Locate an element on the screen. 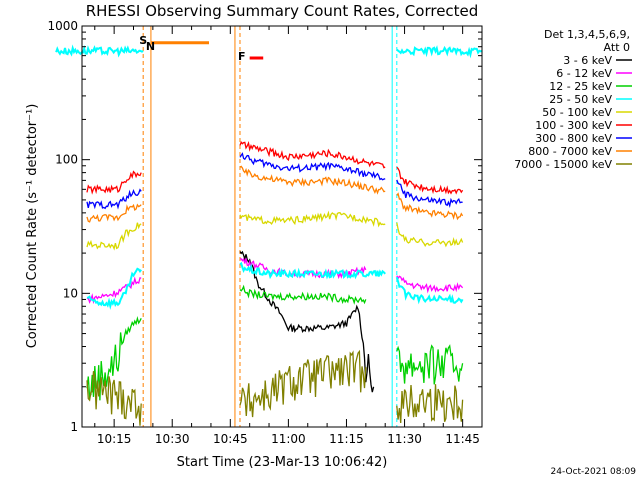  x-tick-label: 10:15 is located at coordinates (114, 439).